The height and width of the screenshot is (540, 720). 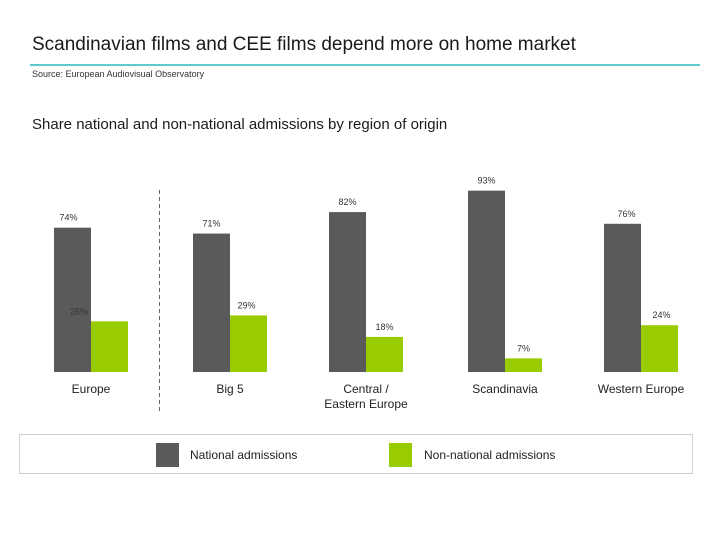 I want to click on value-label-national-western-europe: 76%, so click(x=626, y=214).